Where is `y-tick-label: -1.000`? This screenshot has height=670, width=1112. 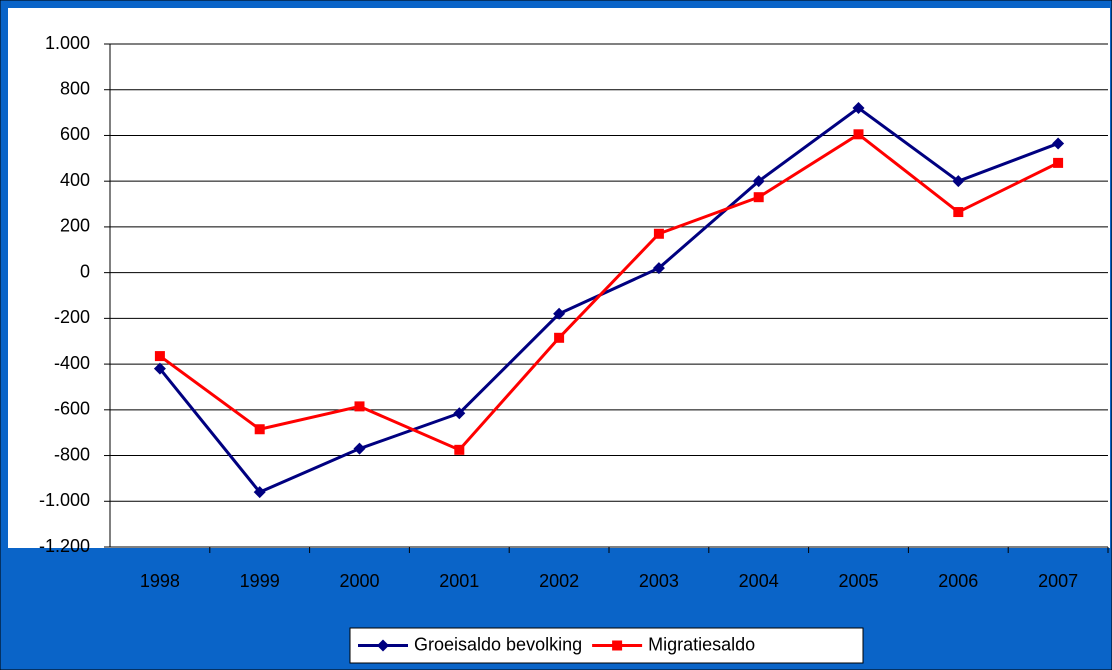
y-tick-label: -1.000 is located at coordinates (64, 500).